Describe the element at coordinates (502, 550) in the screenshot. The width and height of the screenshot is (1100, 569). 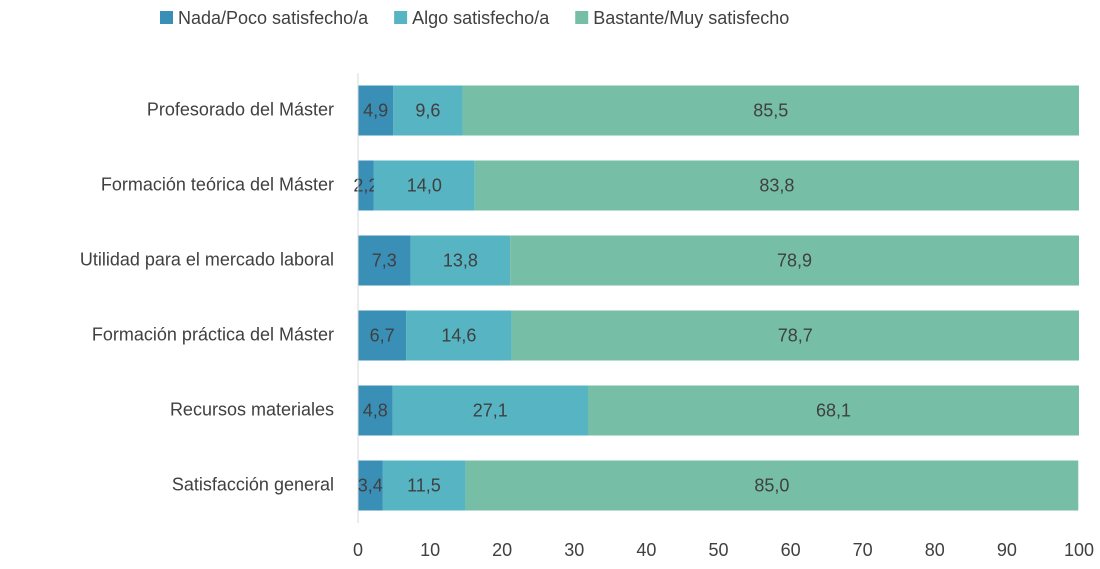
I see `x-tick-label: 20` at that location.